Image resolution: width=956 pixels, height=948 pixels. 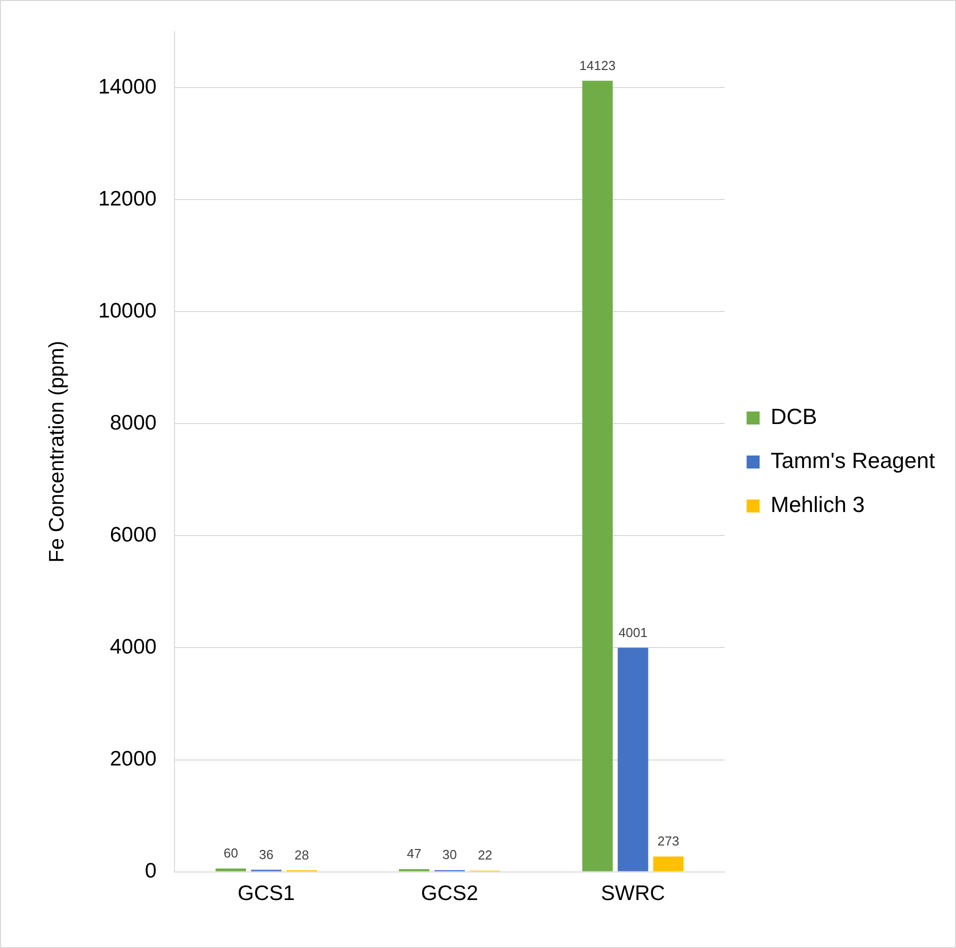 I want to click on y-tick-label: 0, so click(x=150, y=871).